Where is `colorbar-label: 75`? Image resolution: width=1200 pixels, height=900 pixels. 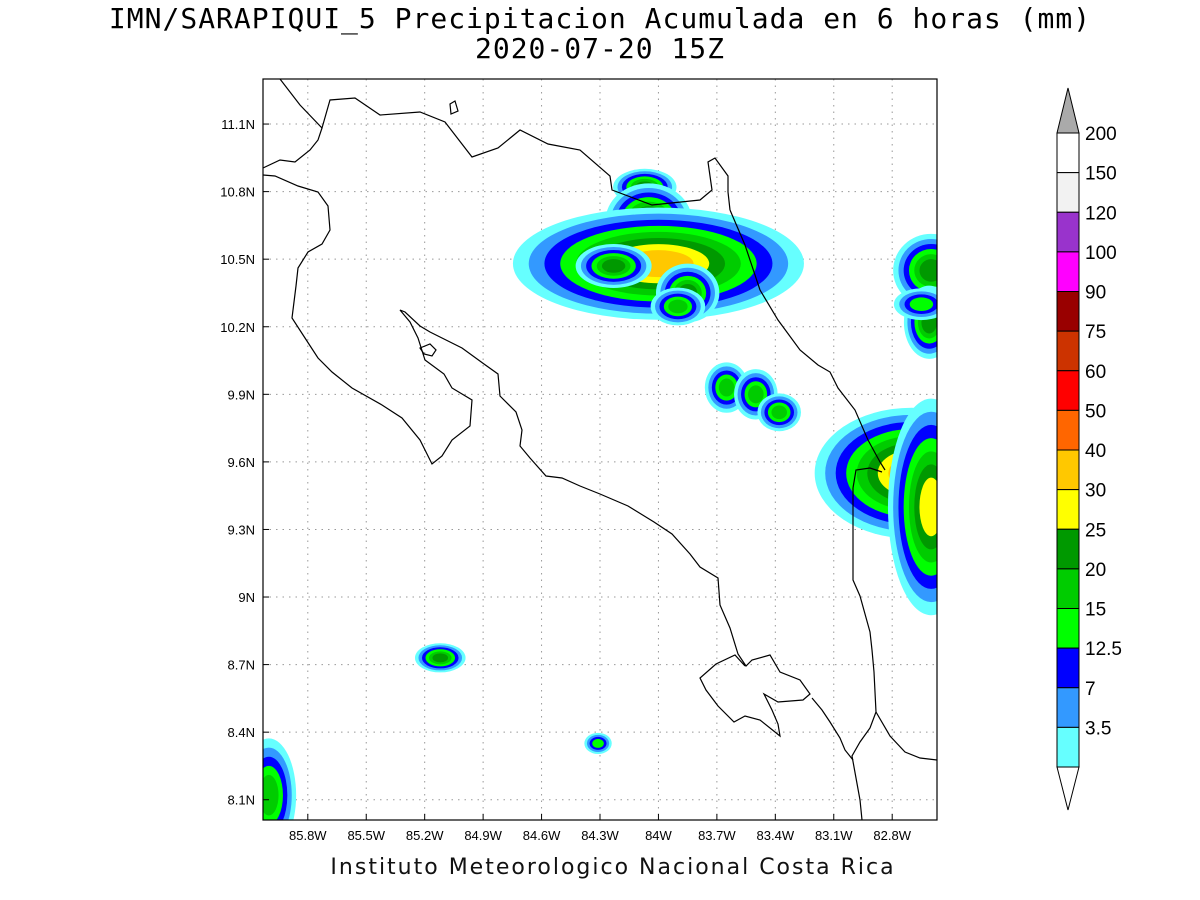 colorbar-label: 75 is located at coordinates (1095, 332).